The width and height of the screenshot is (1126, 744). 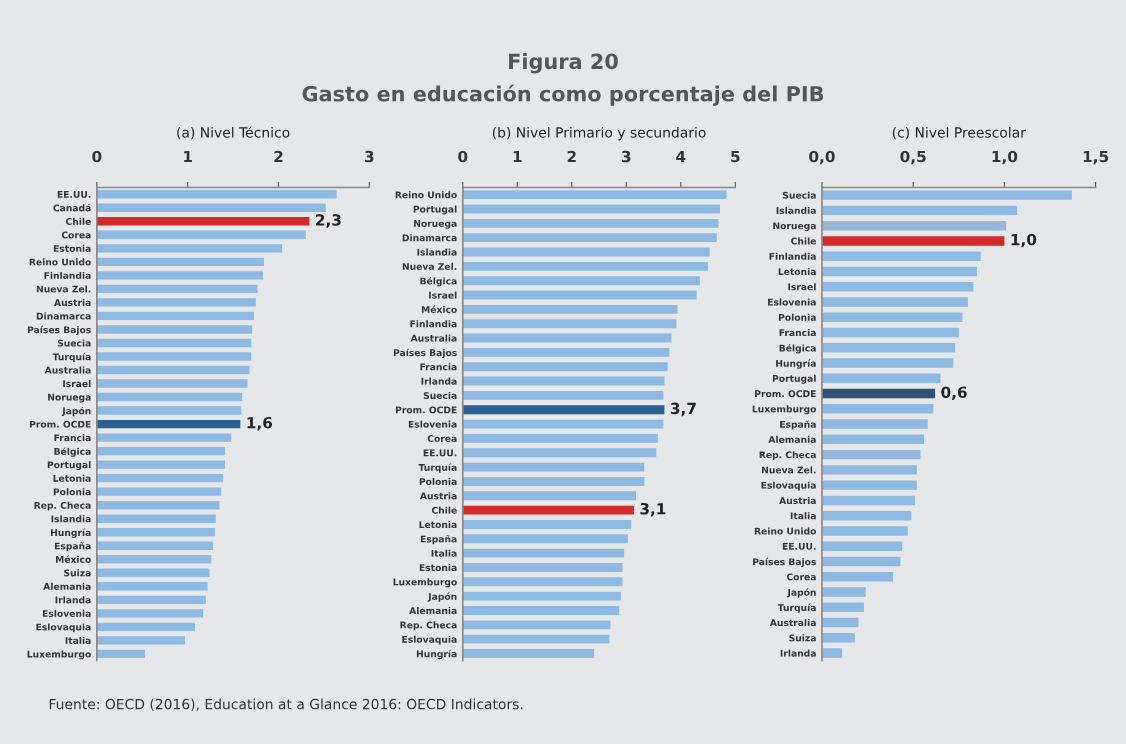 What do you see at coordinates (439, 309) in the screenshot?
I see `y-tick-label: México` at bounding box center [439, 309].